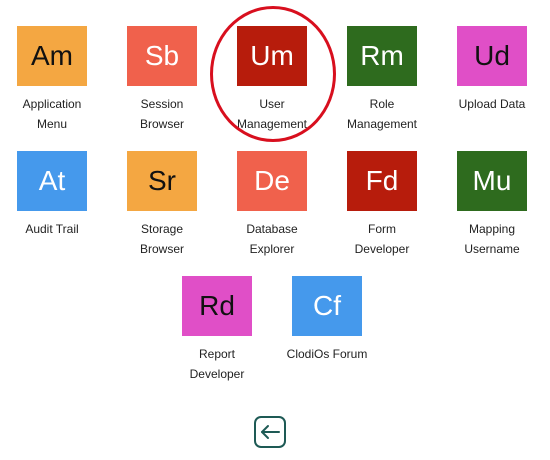 The image size is (550, 460). I want to click on tile-label: User Management, so click(272, 114).